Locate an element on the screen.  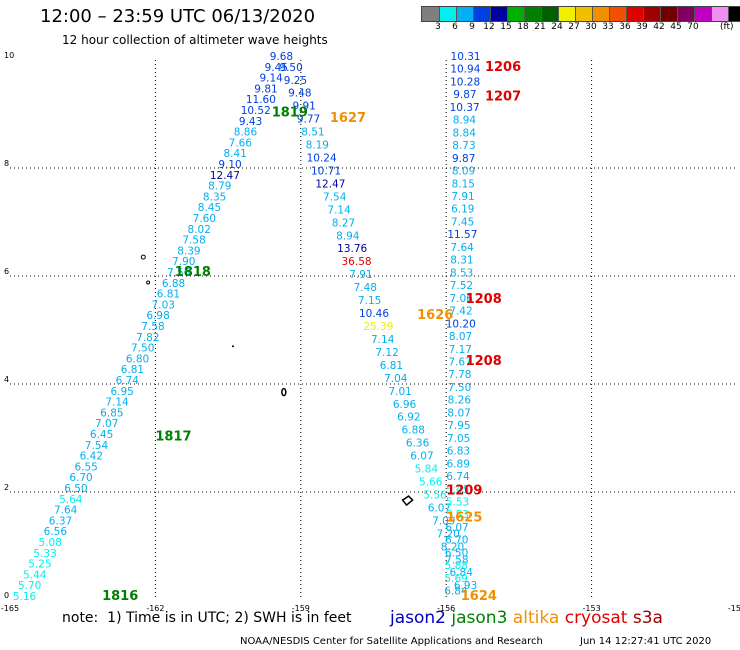
wave-height-value: 7.12 is located at coordinates (386, 353).